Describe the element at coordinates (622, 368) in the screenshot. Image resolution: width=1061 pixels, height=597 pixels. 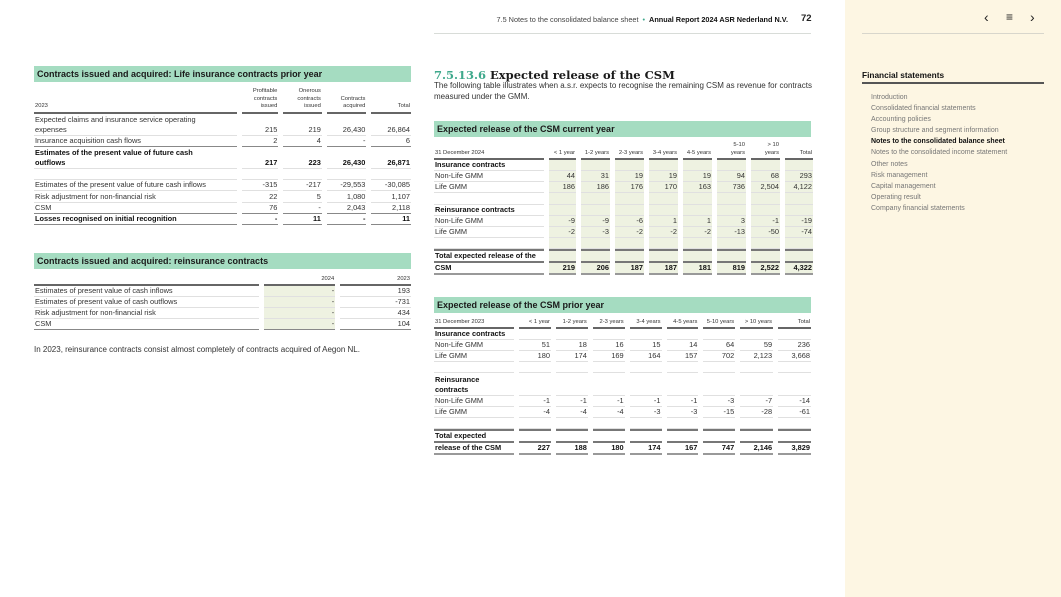
I see `table-row` at that location.